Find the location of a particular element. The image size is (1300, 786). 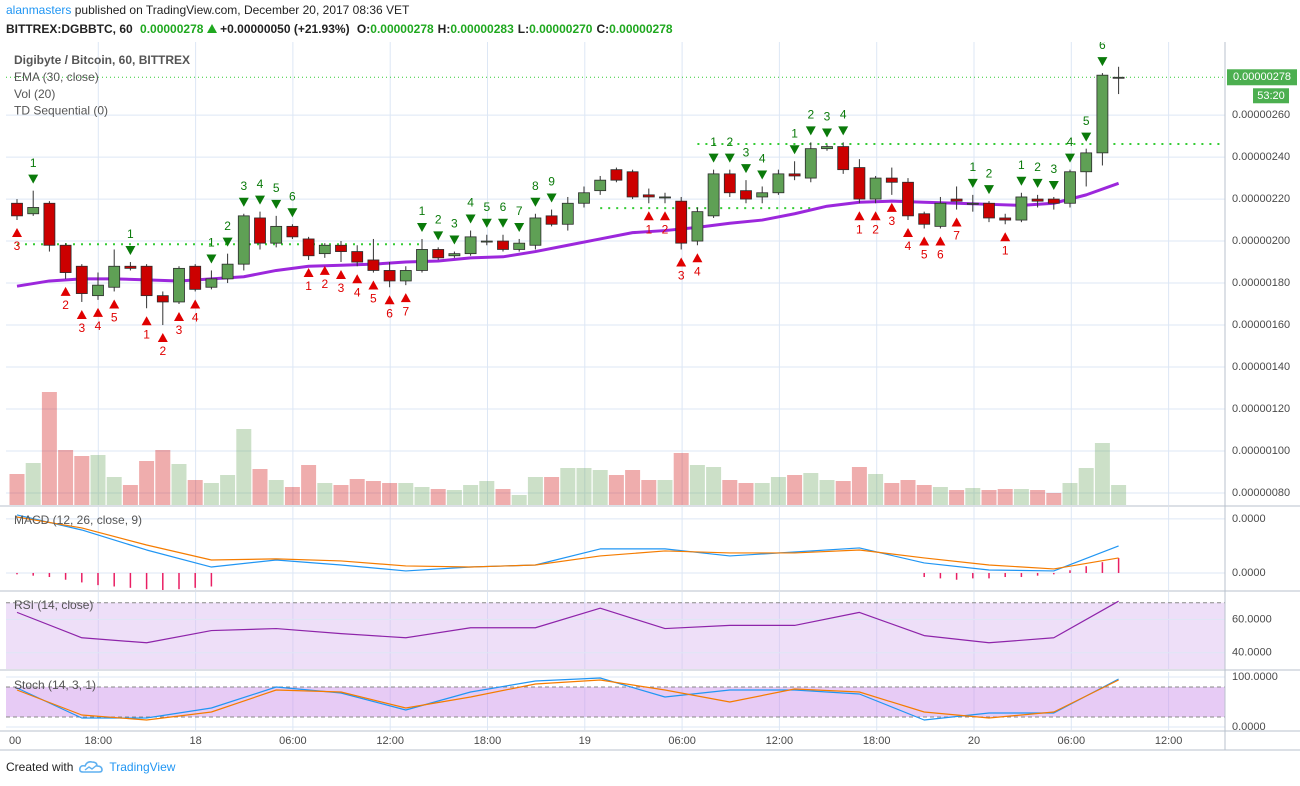

ohlc-value: 0.00000278 is located at coordinates (402, 29).